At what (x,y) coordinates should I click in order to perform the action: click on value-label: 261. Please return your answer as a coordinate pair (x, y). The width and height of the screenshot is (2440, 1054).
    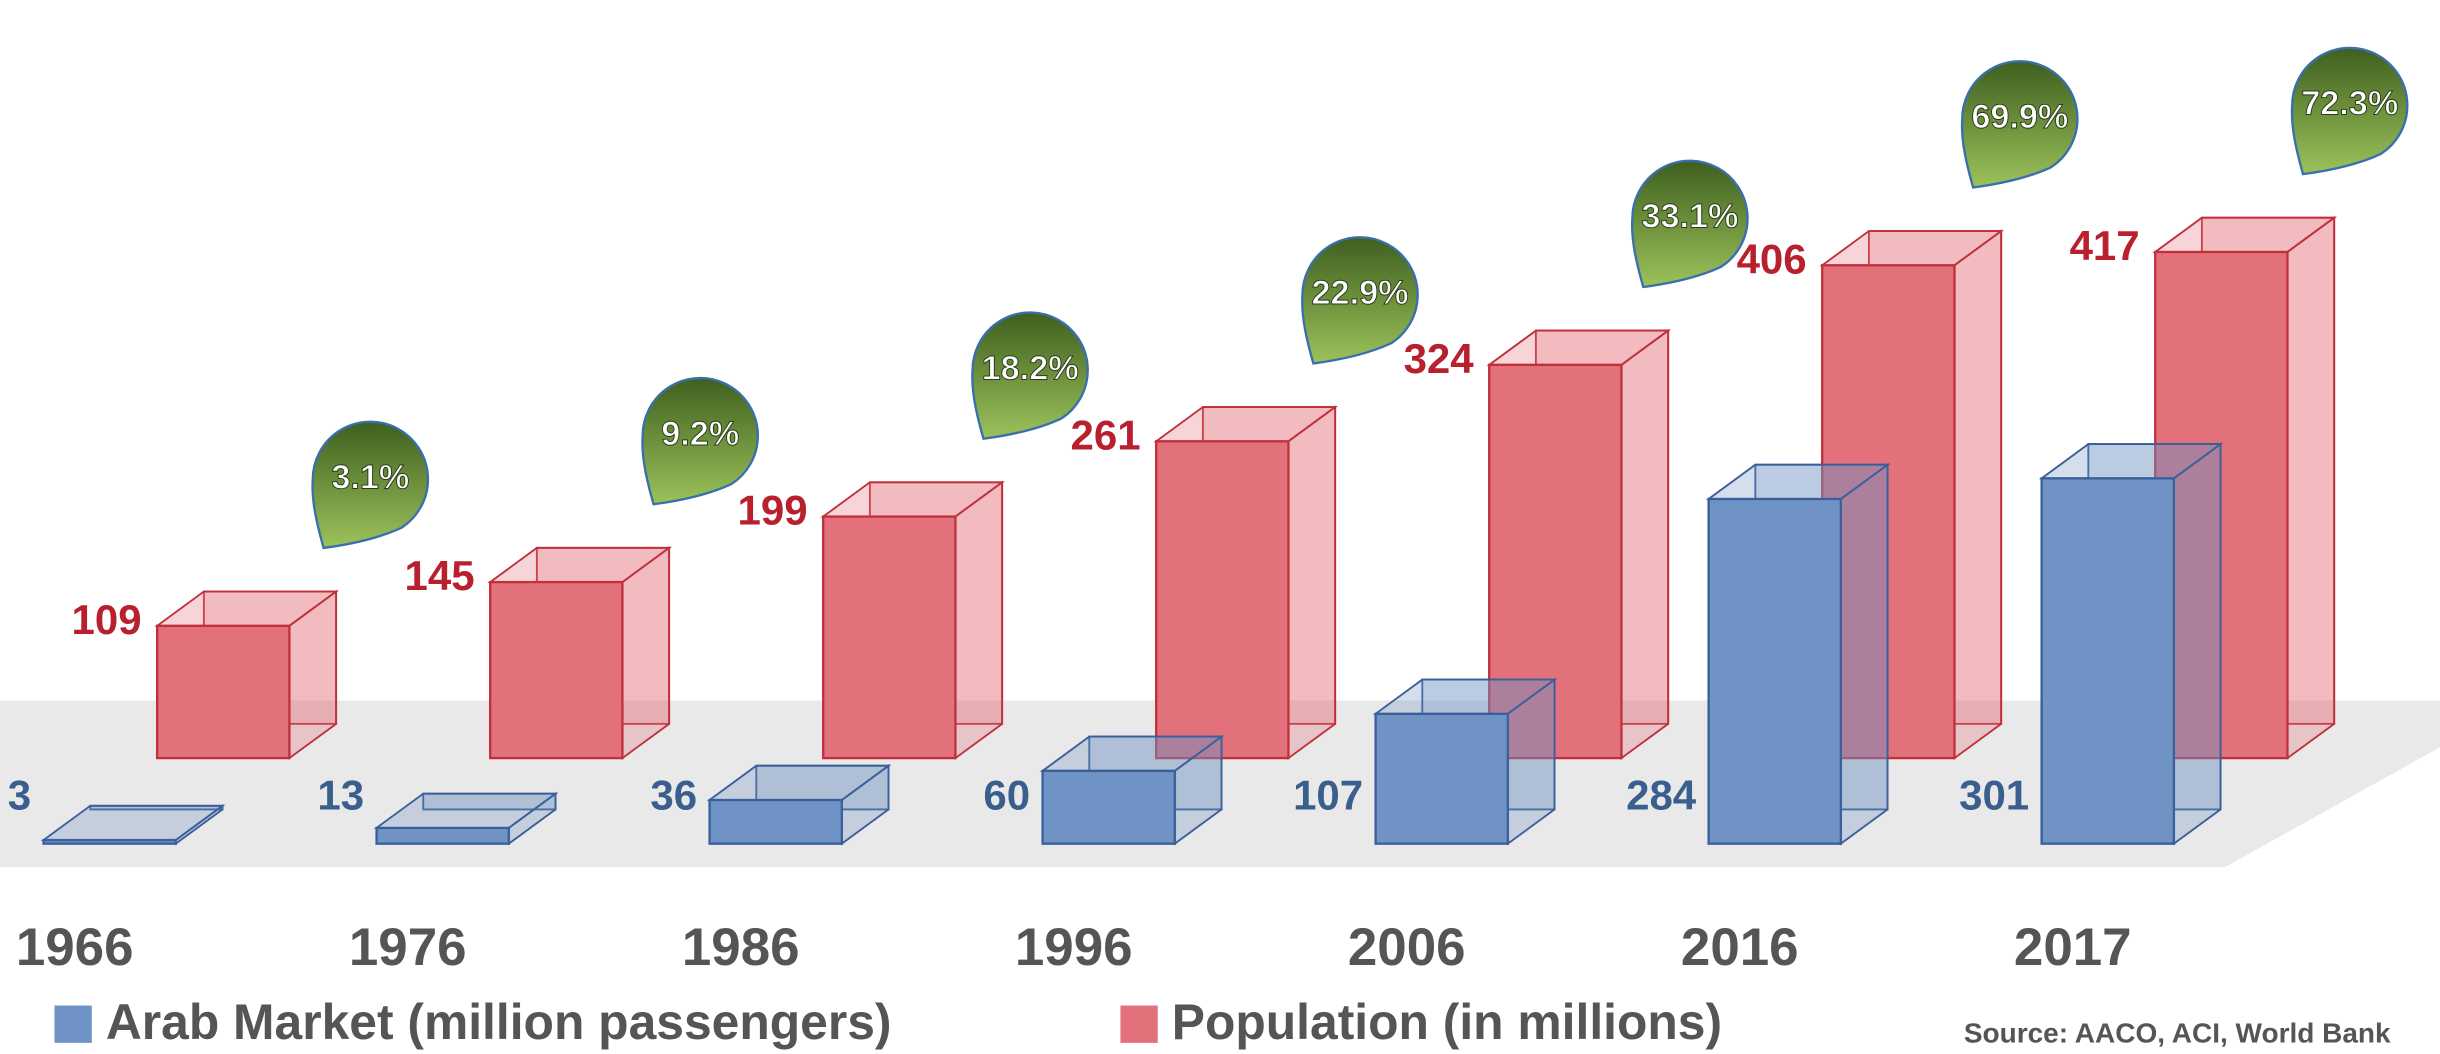
    Looking at the image, I should click on (1106, 434).